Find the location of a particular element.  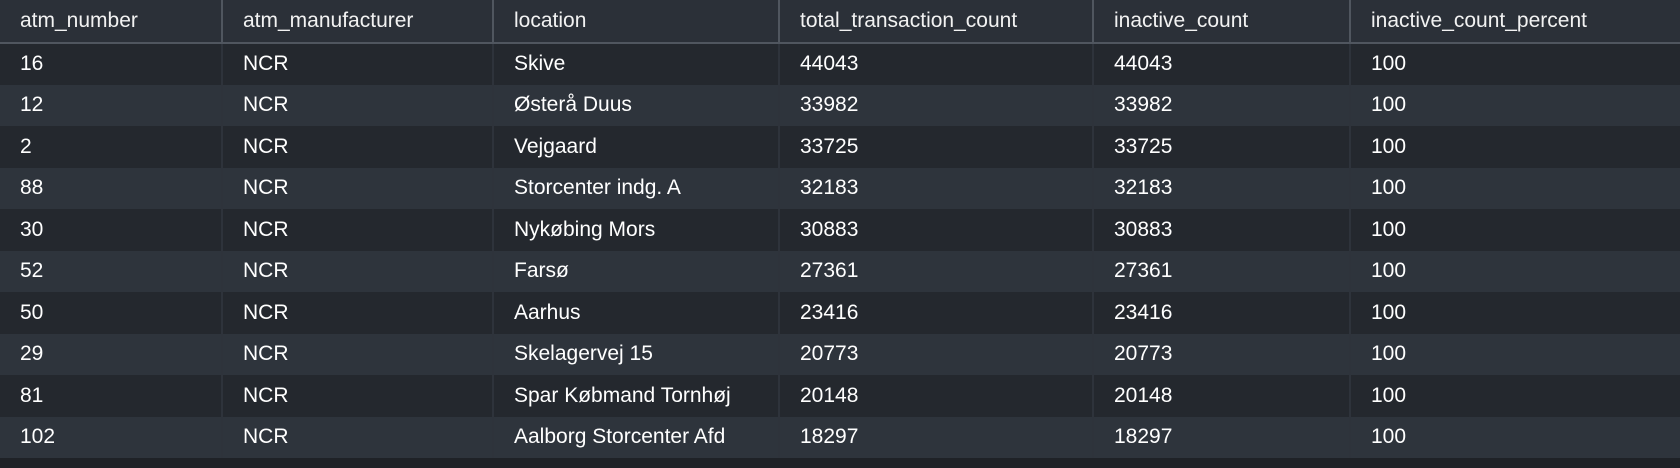

cell-location: Spar Købmand Tornhøj is located at coordinates (636, 396).